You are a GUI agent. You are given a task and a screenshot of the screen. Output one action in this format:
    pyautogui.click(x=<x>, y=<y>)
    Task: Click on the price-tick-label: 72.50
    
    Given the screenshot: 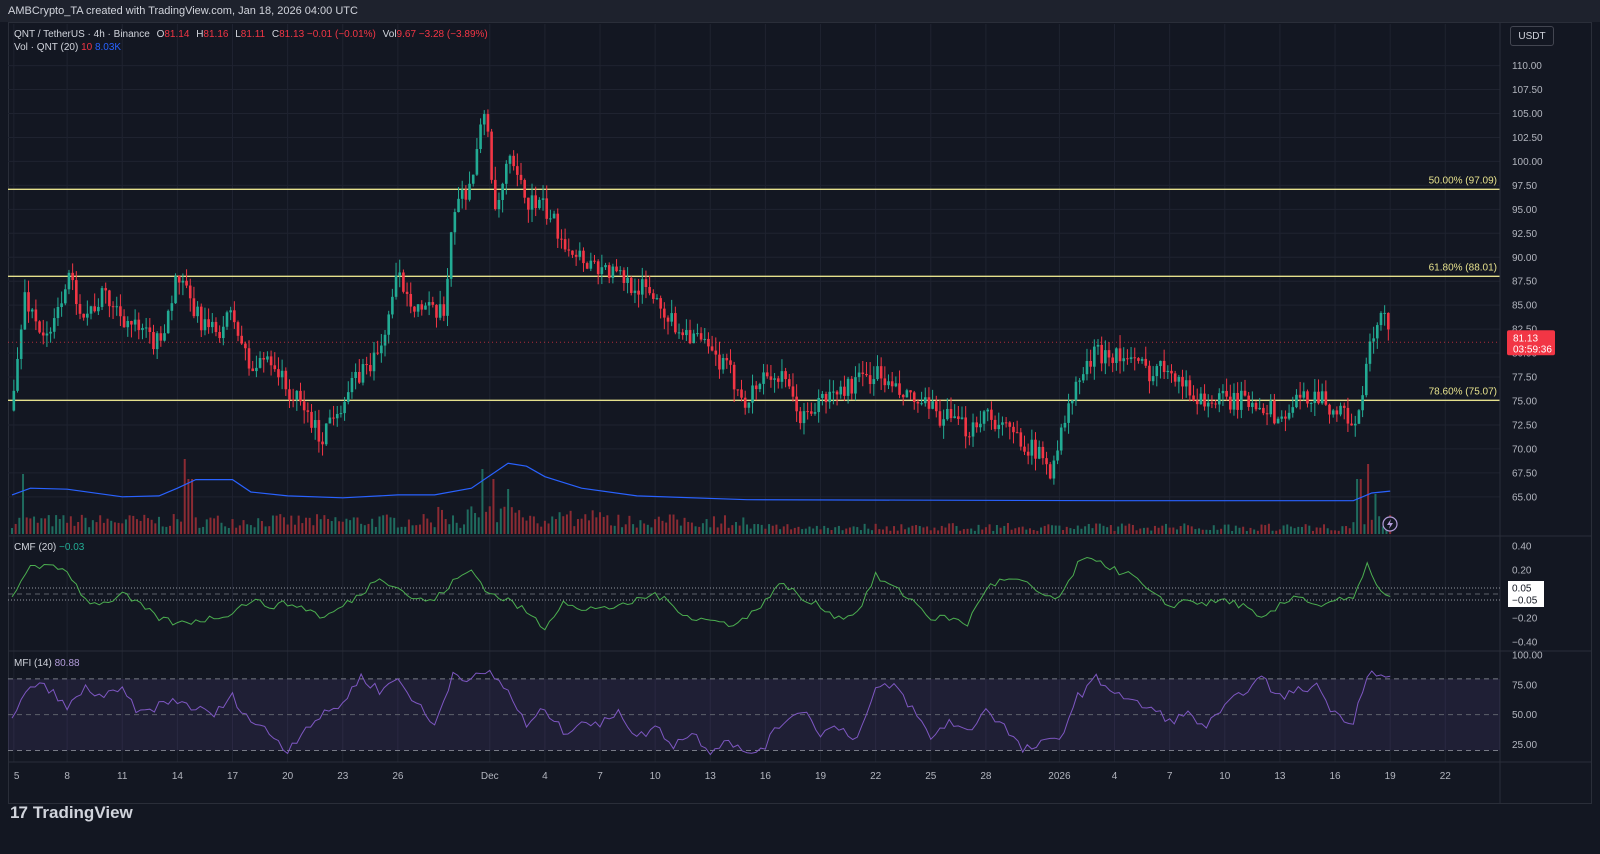 What is the action you would take?
    pyautogui.click(x=1524, y=425)
    